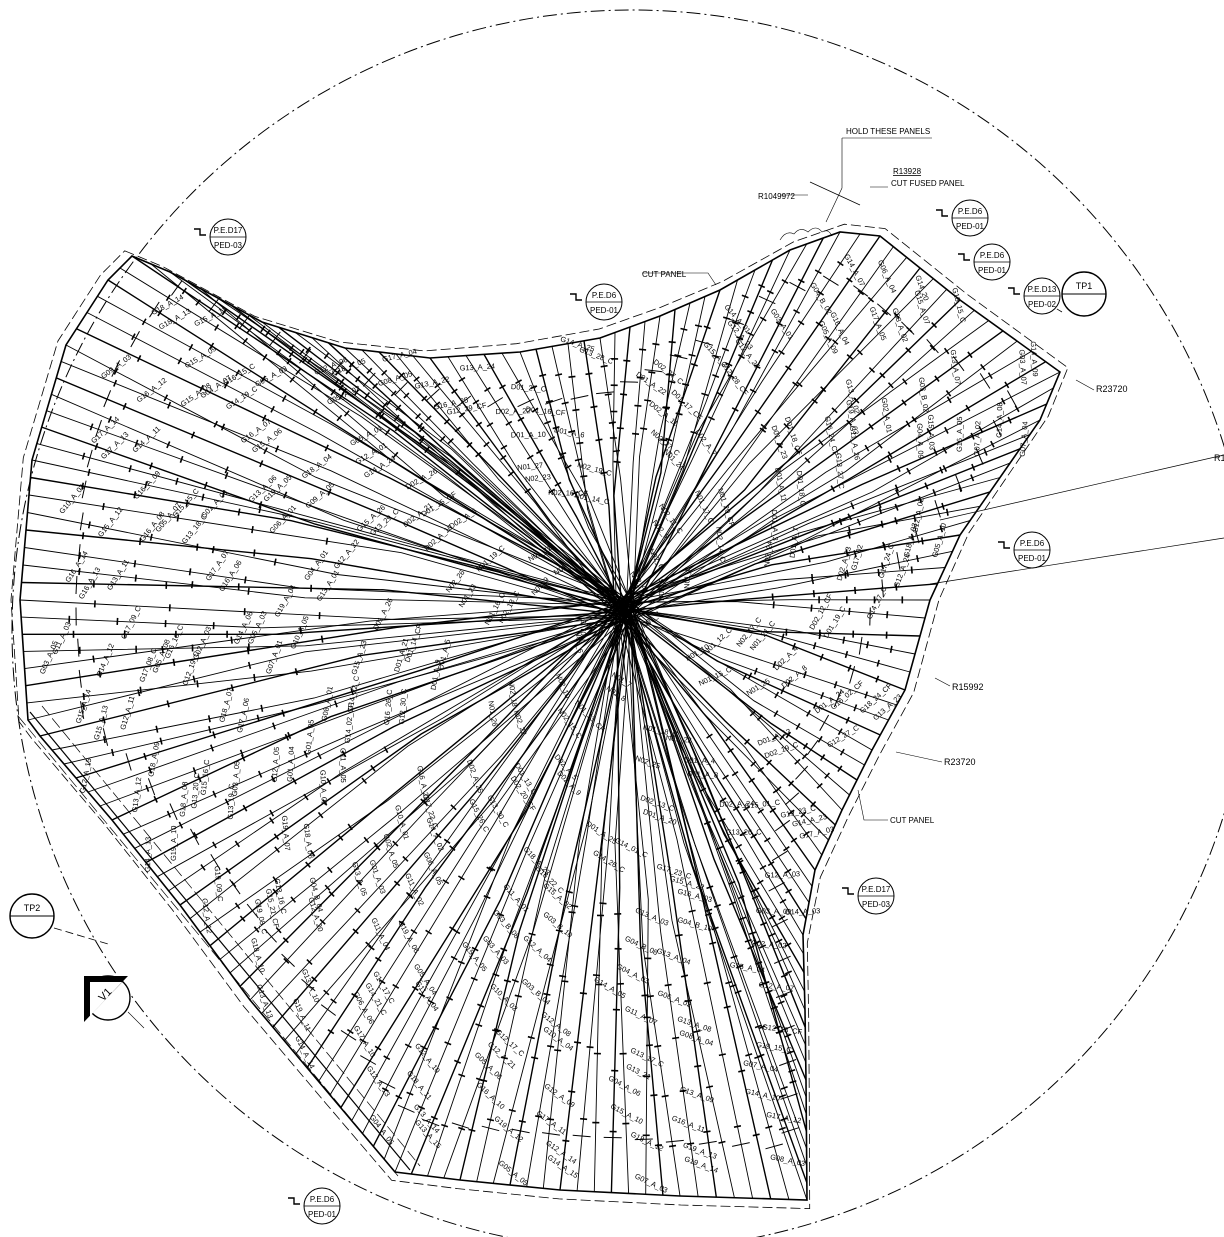  Describe the element at coordinates (970, 226) in the screenshot. I see `svg-text: PED-01` at that location.